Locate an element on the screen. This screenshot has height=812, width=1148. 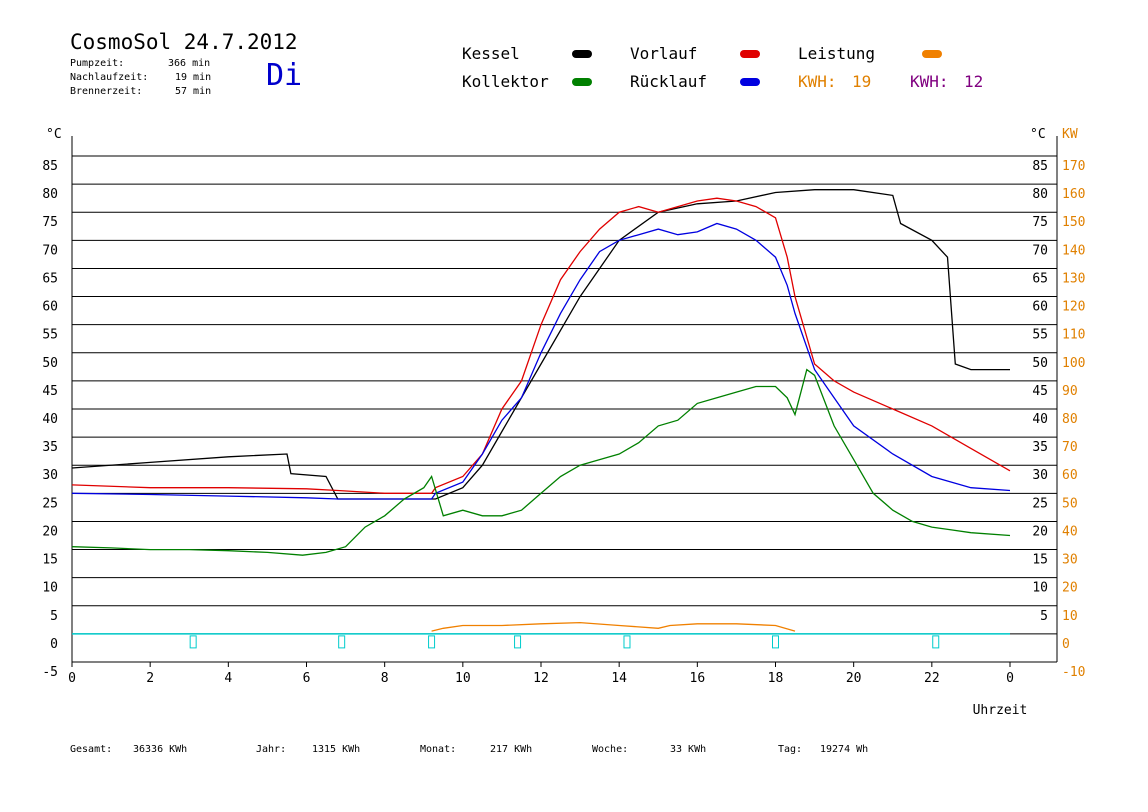
stat-label-1: Pumpzeit: is located at coordinates (97, 63).